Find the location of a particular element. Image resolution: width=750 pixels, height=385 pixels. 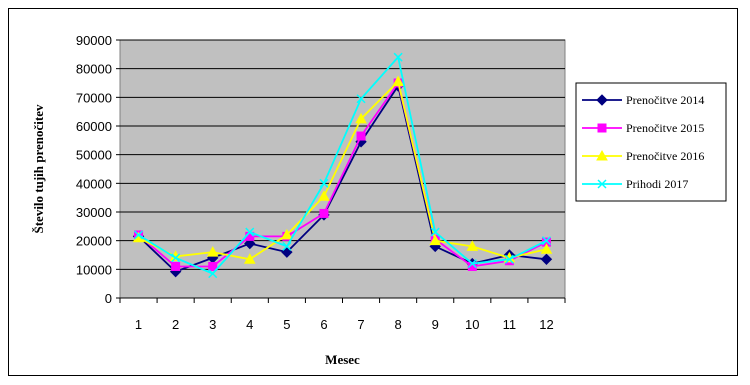

y-axis-label: Število tujih prenočitev is located at coordinates (38, 169).